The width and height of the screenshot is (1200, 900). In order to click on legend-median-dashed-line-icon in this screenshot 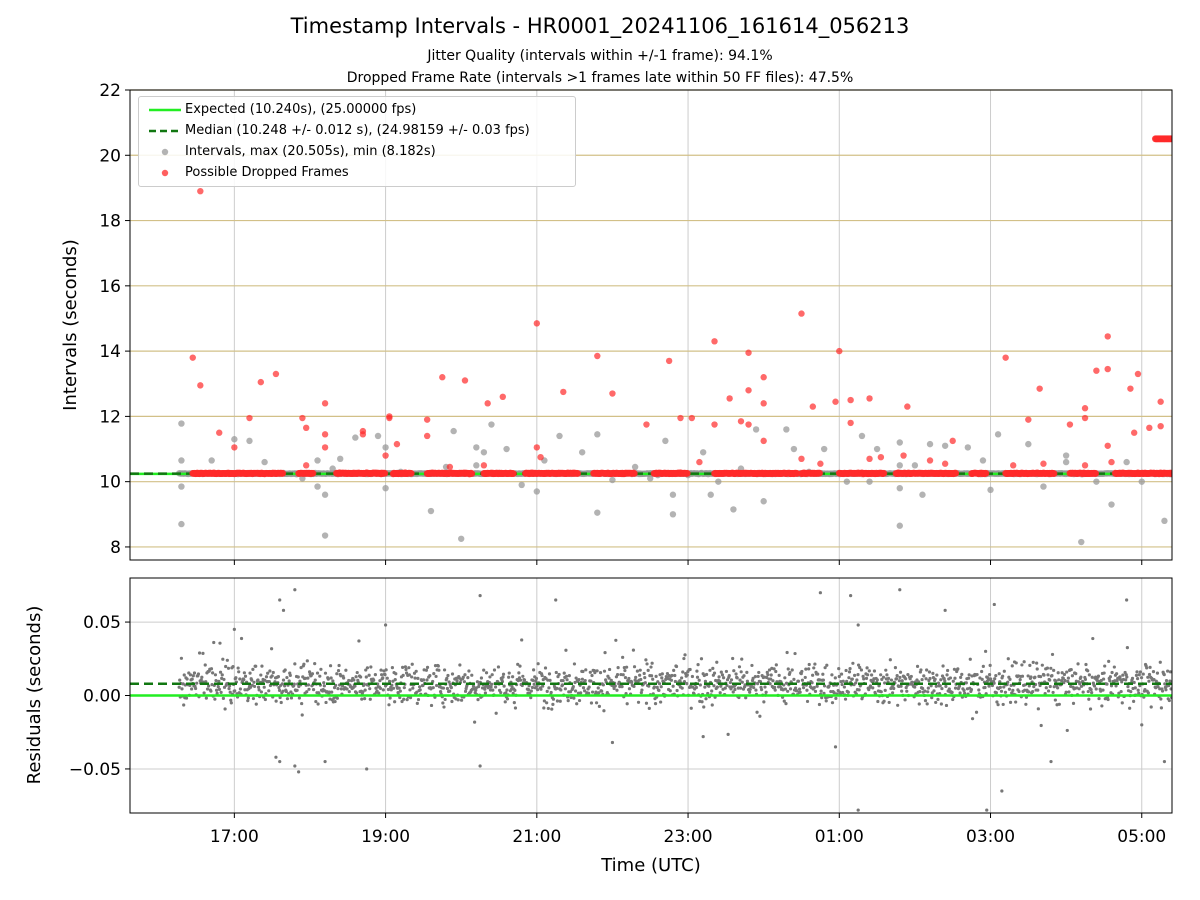, I will do `click(165, 131)`.